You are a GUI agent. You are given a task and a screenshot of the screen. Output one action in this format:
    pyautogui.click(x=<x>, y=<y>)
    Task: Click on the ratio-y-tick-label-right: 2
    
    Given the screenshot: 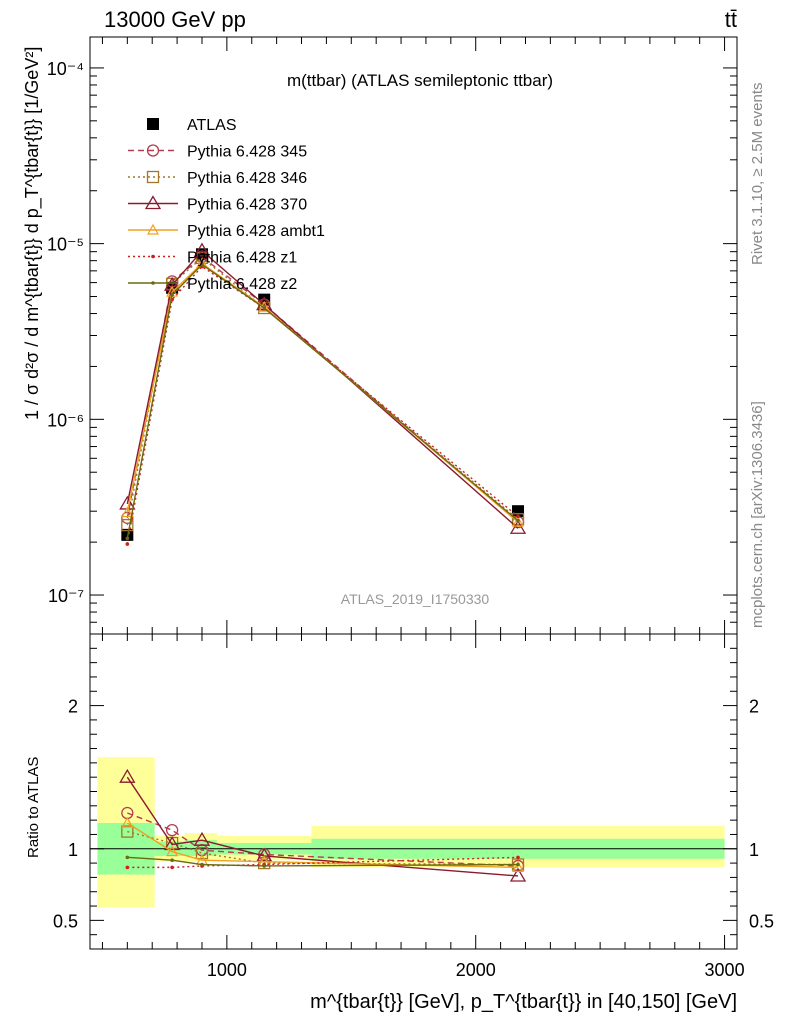 What is the action you would take?
    pyautogui.click(x=754, y=707)
    